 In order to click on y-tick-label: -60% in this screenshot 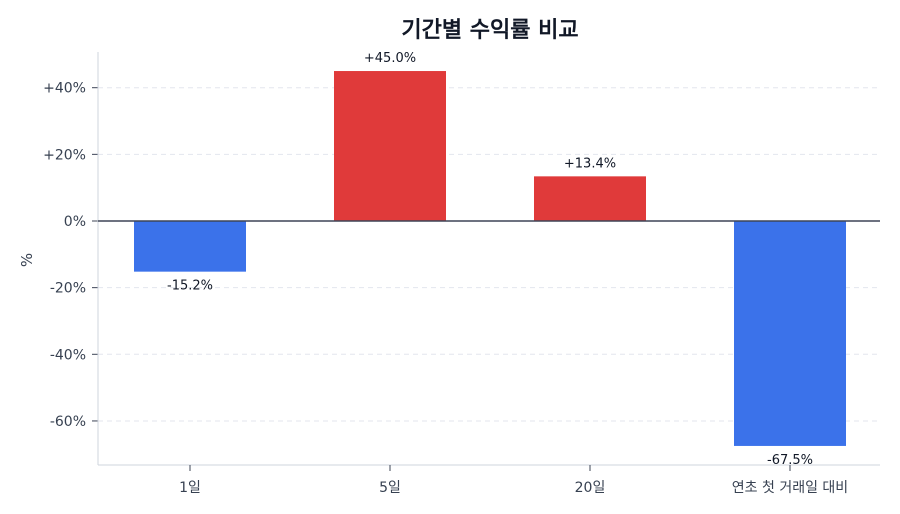, I will do `click(68, 422)`.